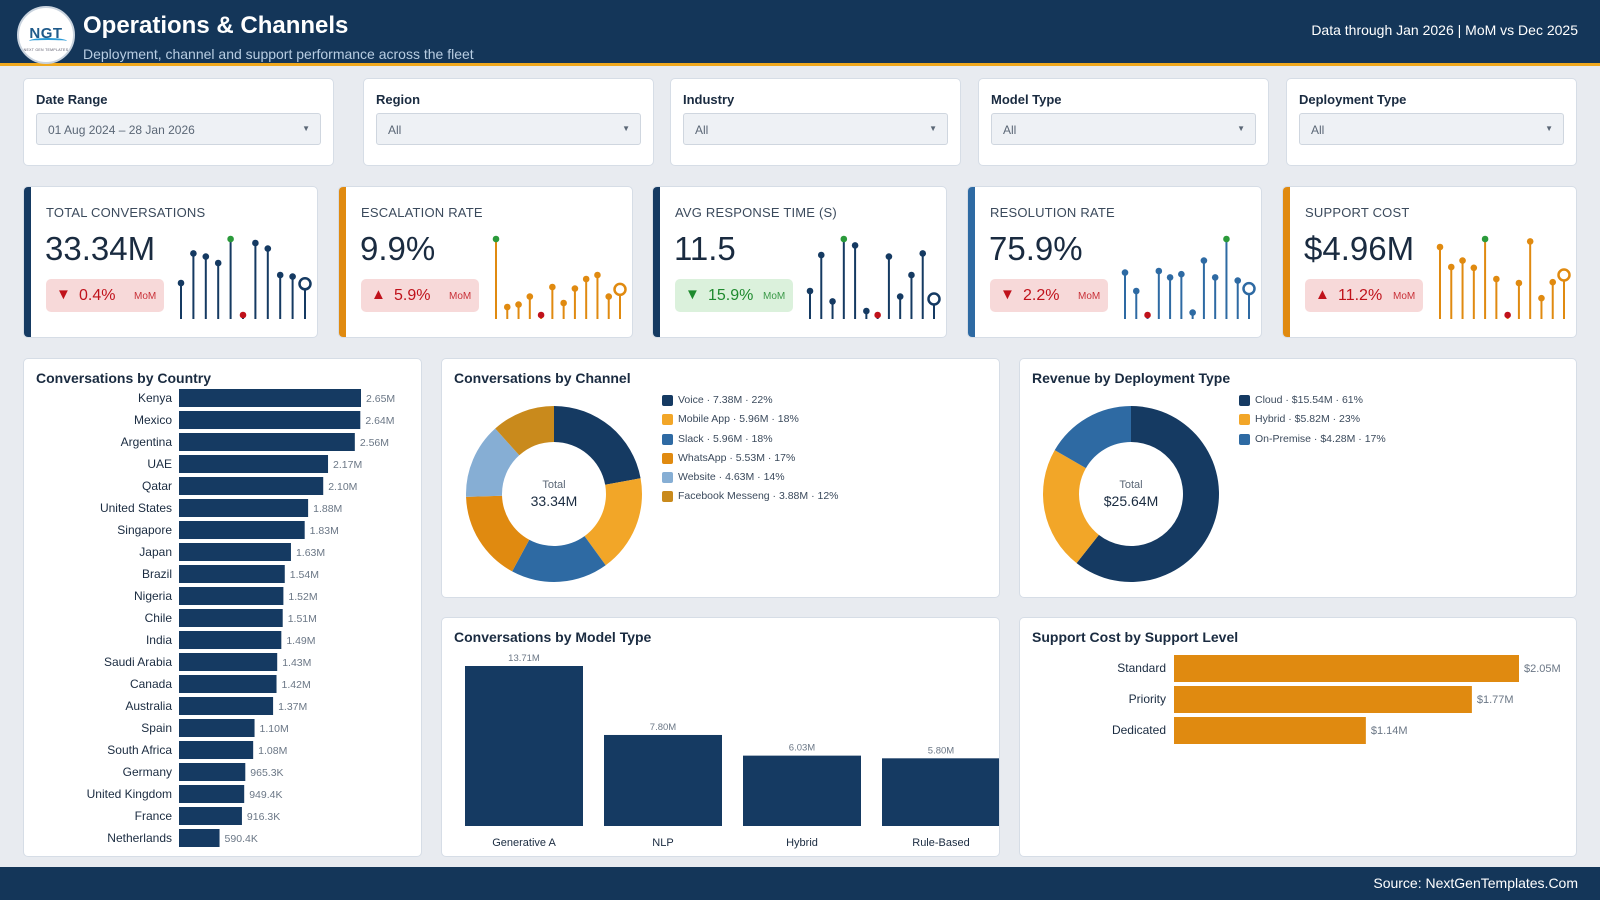 This screenshot has height=900, width=1600. What do you see at coordinates (1309, 400) in the screenshot?
I see `legend-label: Cloud · $15.54M · 61%` at bounding box center [1309, 400].